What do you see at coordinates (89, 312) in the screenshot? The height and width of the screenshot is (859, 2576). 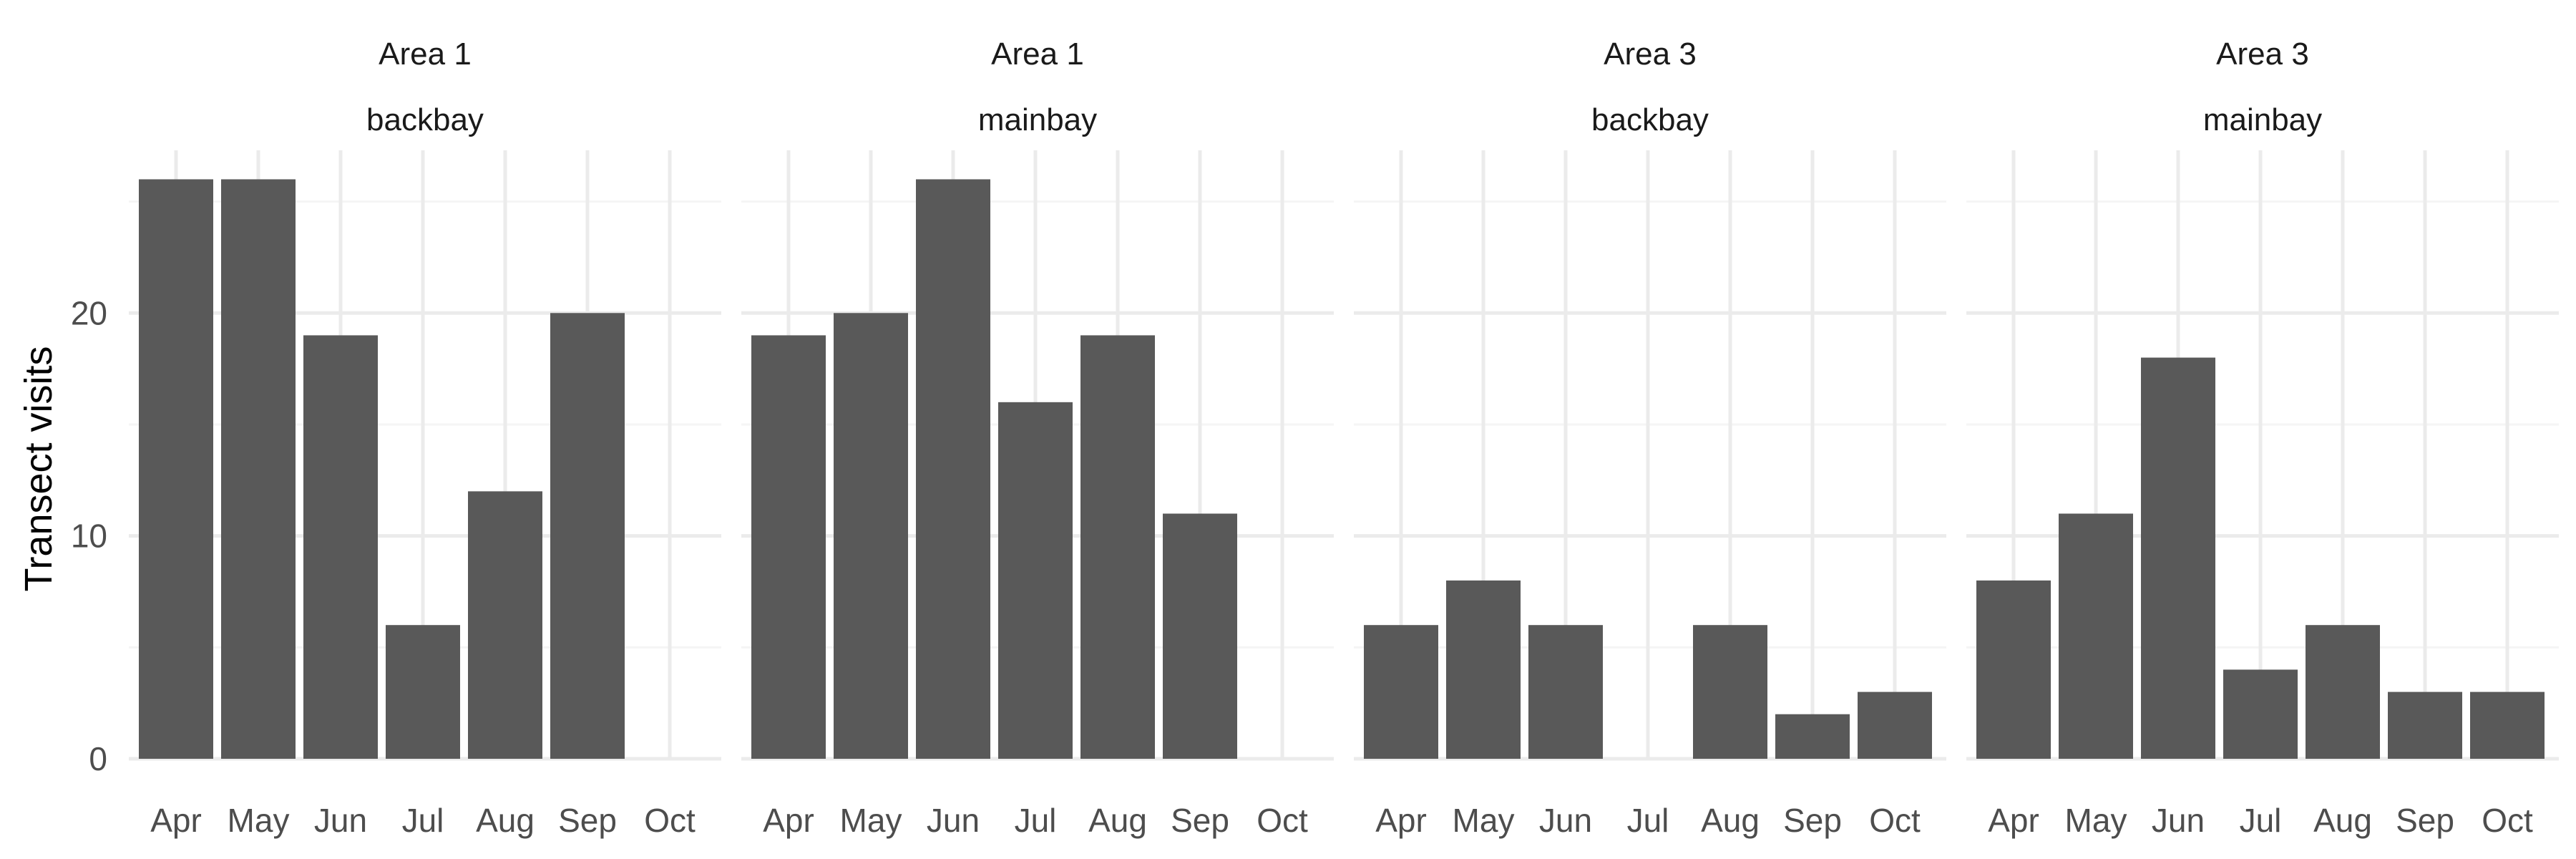 I see `y-tick-label: 20` at bounding box center [89, 312].